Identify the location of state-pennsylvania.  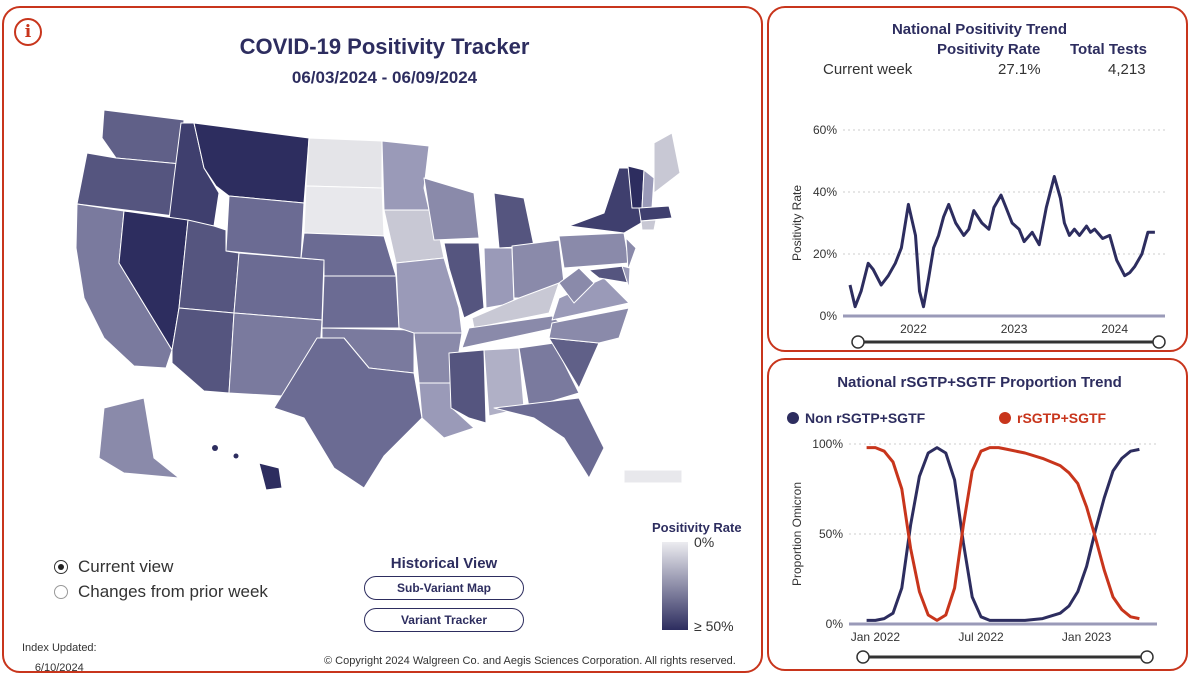
(594, 250).